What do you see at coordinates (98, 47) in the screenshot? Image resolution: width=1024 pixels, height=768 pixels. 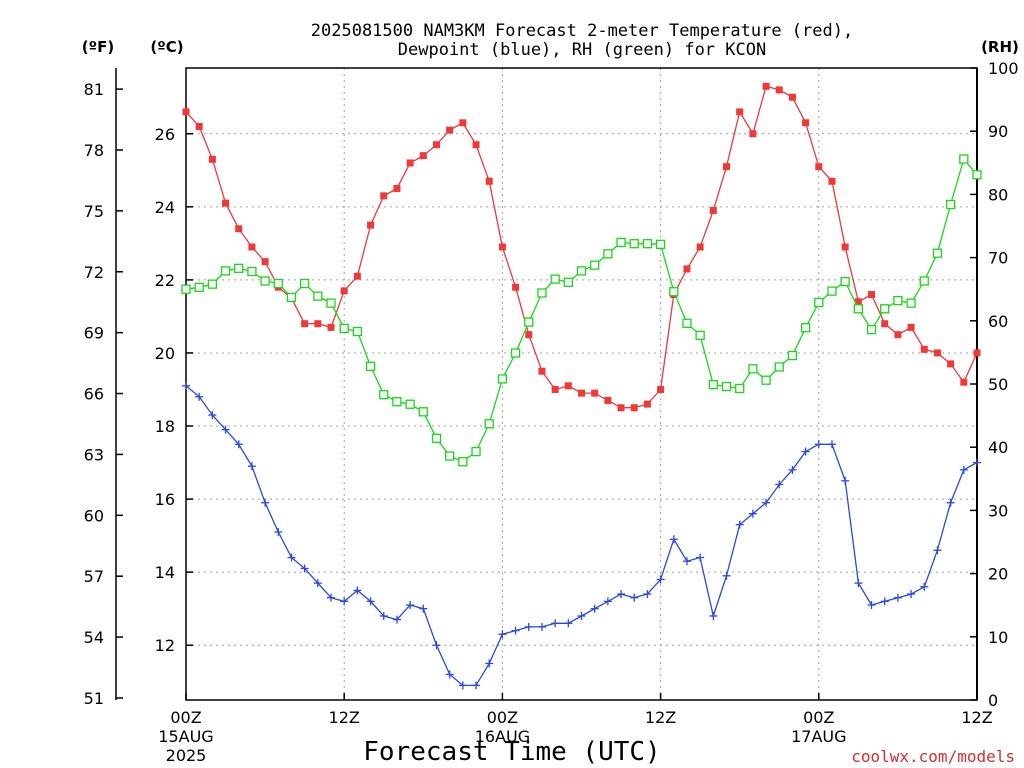 I see `fahrenheit-unit-label: (ºF)` at bounding box center [98, 47].